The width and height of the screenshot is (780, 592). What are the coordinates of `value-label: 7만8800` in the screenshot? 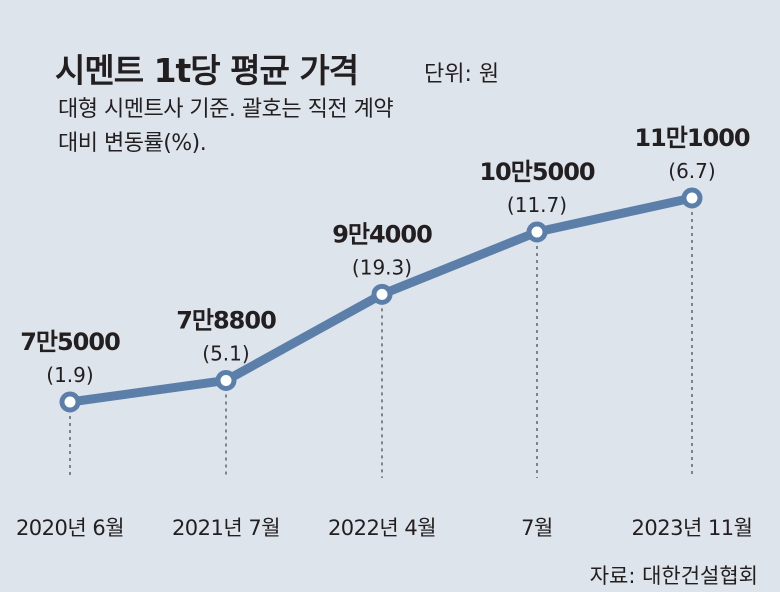 It's located at (226, 320).